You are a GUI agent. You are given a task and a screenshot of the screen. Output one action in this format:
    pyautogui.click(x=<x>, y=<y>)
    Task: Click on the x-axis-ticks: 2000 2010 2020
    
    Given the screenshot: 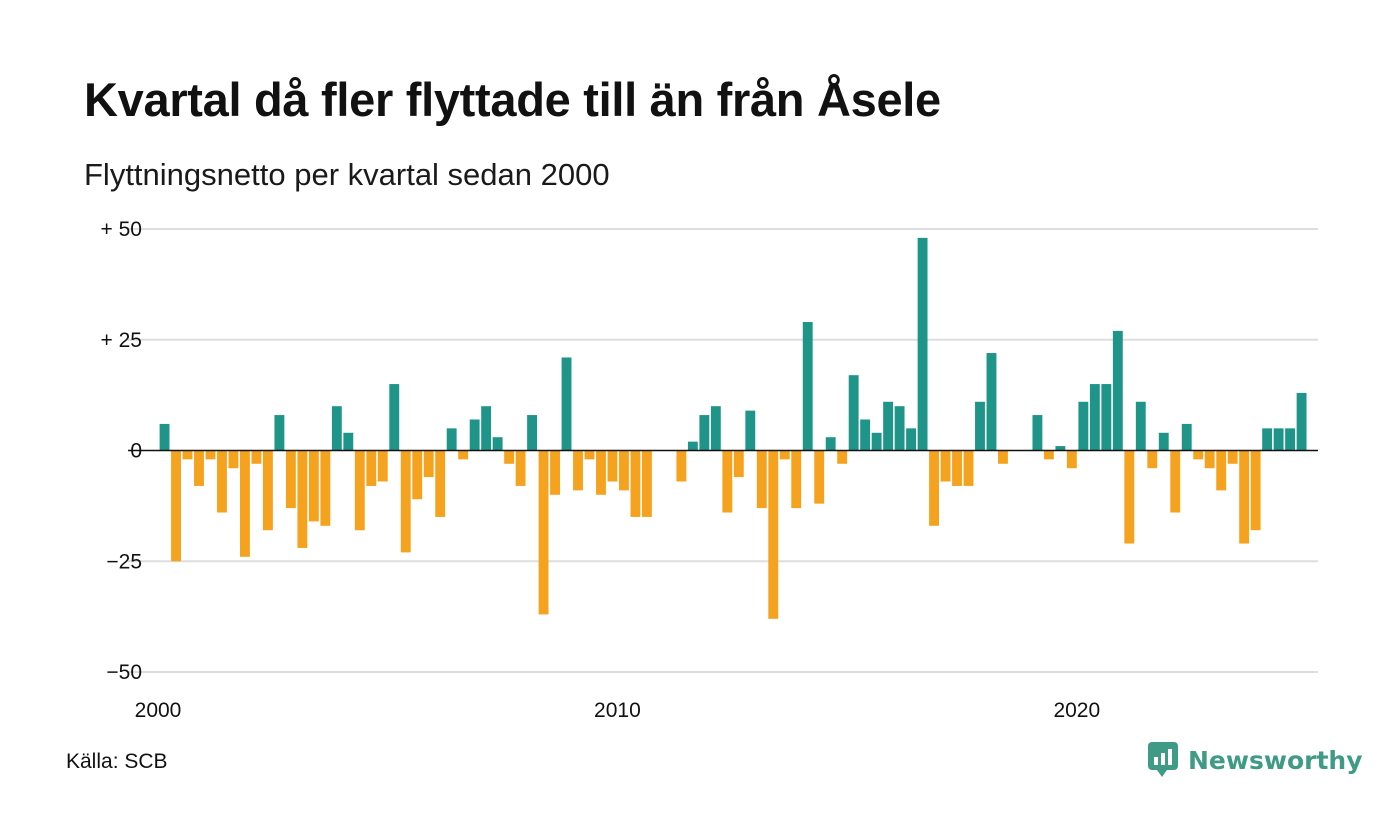 What is the action you would take?
    pyautogui.click(x=618, y=710)
    